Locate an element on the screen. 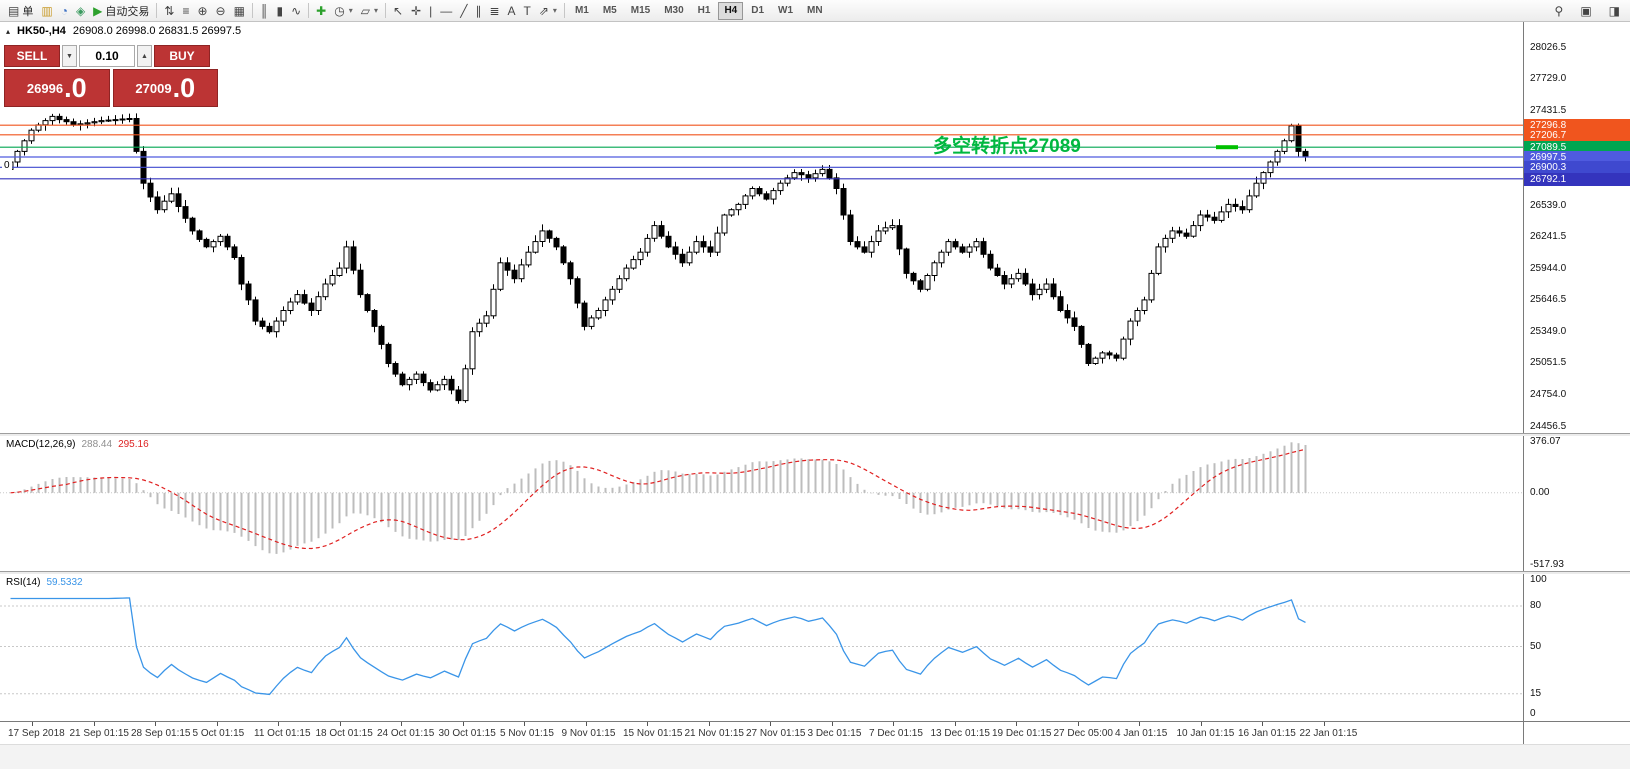  buy-button: BUY is located at coordinates (182, 56).